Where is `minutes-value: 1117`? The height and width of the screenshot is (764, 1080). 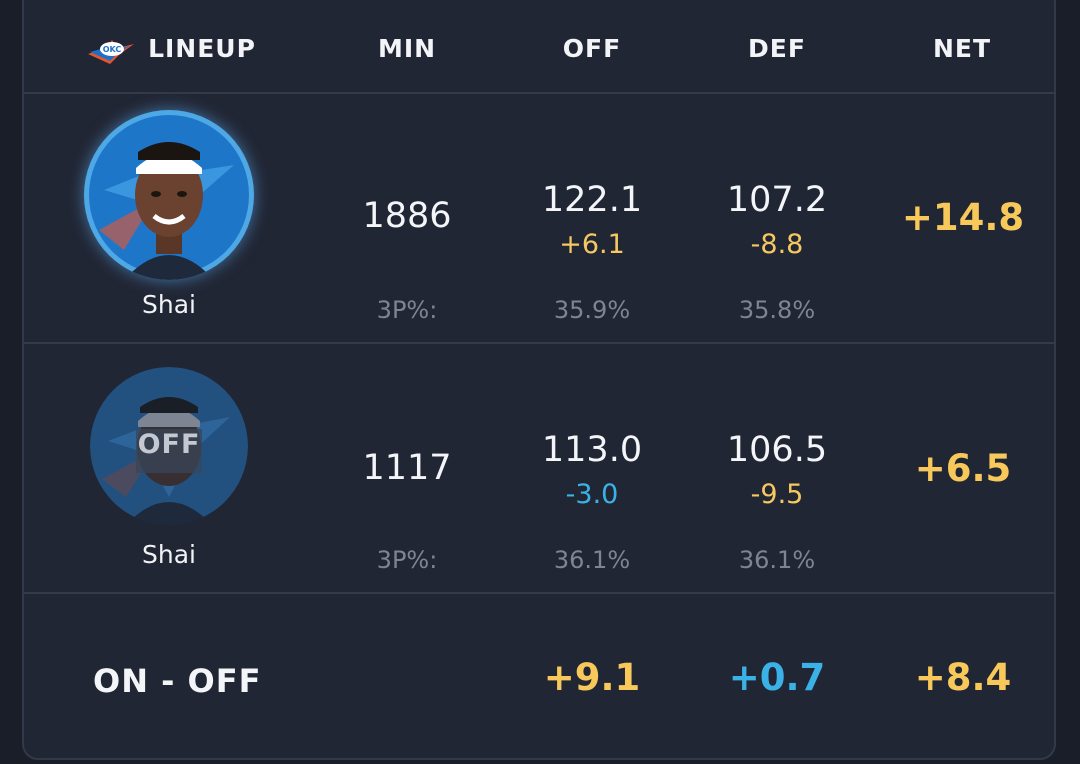
minutes-value: 1117 is located at coordinates (407, 468).